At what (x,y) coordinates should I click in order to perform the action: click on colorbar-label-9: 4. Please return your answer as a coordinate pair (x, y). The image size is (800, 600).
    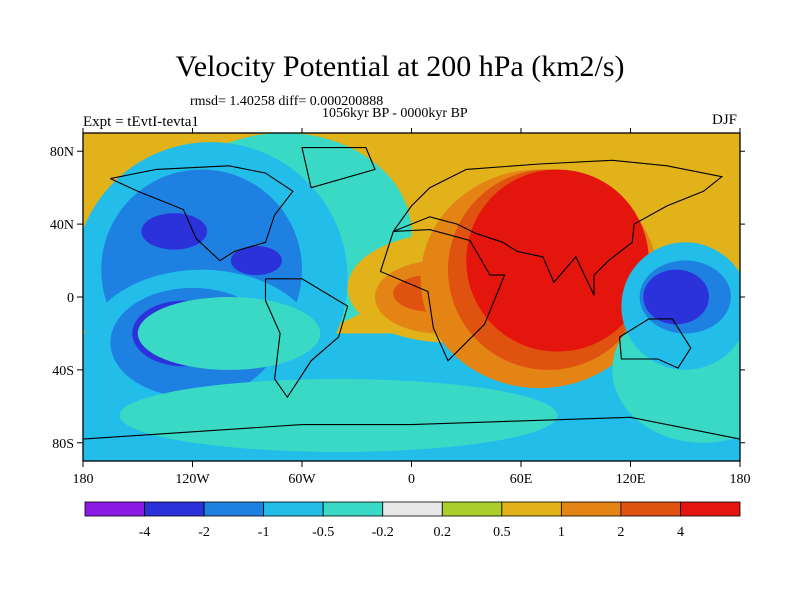
    Looking at the image, I should click on (680, 532).